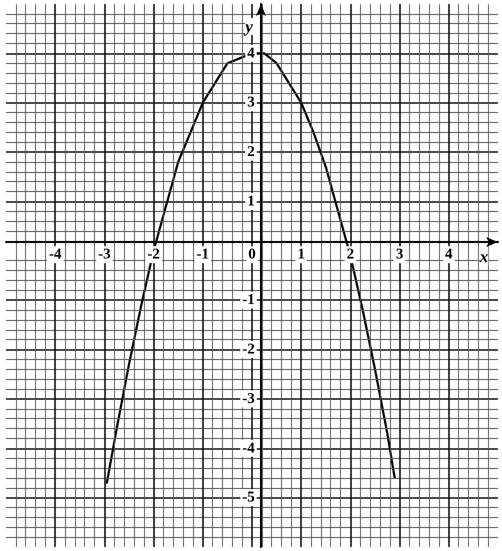 The width and height of the screenshot is (502, 551). What do you see at coordinates (248, 350) in the screenshot?
I see `y-tick-label: -2` at bounding box center [248, 350].